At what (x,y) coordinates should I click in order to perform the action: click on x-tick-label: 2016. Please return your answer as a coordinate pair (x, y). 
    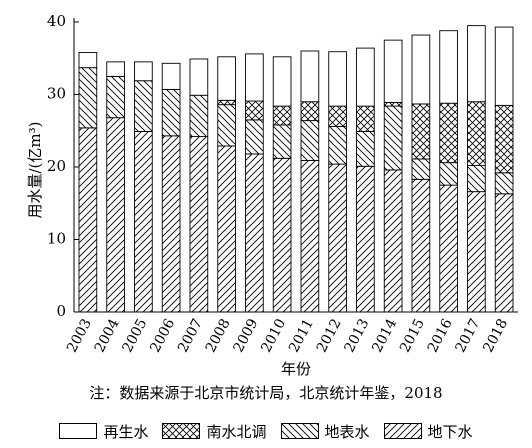
    Looking at the image, I should click on (440, 335).